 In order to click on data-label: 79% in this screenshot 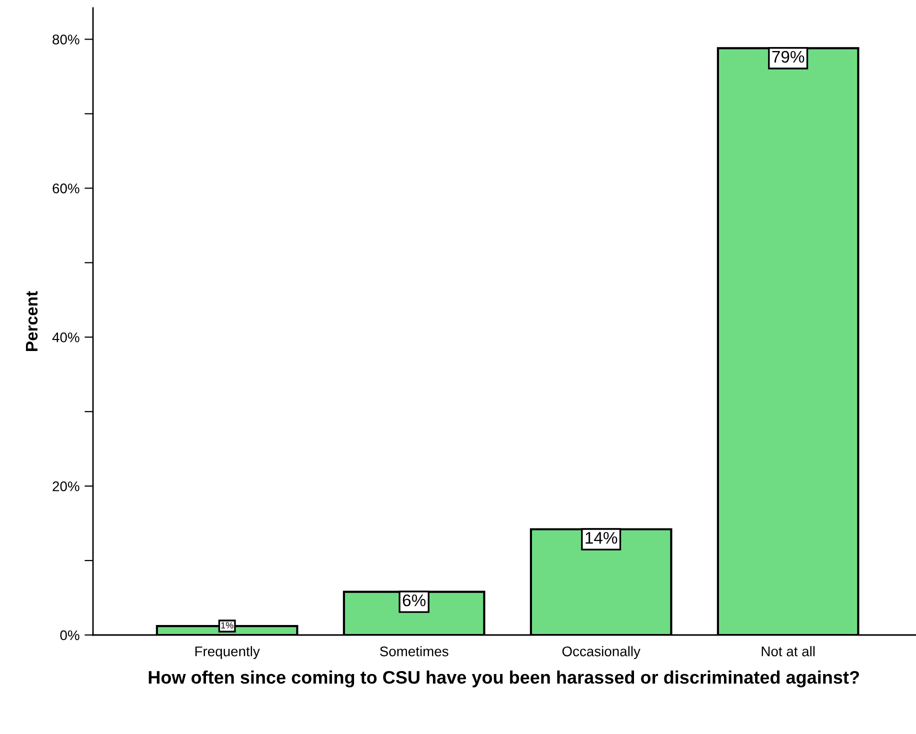, I will do `click(788, 56)`.